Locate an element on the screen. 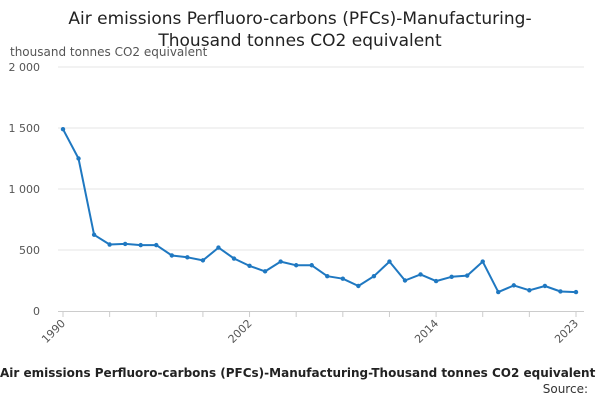 Image resolution: width=600 pixels, height=400 pixels. y-axis-units-label: thousand tonnes CO2 equivalent is located at coordinates (109, 52).